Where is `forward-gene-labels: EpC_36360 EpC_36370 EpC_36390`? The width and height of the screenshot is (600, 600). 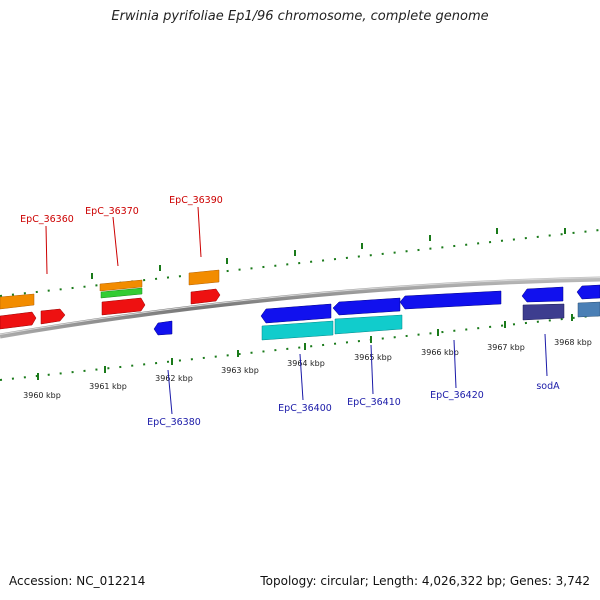
forward-gene-labels: EpC_36360 EpC_36370 EpC_36390 is located at coordinates (121, 235).